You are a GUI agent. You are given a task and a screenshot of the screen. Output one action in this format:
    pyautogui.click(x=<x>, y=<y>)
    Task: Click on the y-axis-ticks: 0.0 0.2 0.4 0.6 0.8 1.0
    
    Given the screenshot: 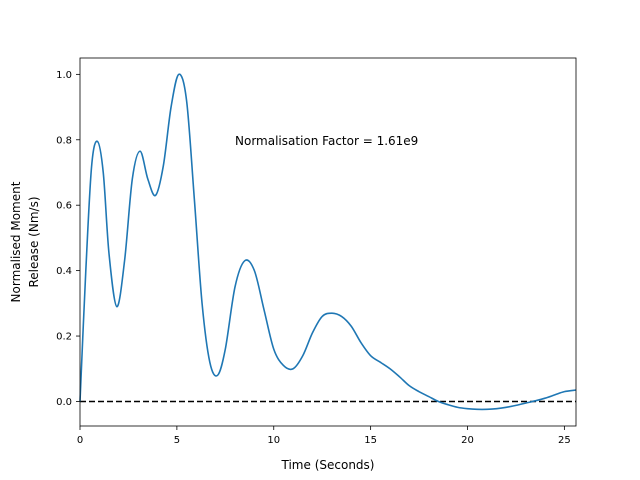 What is the action you would take?
    pyautogui.click(x=68, y=239)
    